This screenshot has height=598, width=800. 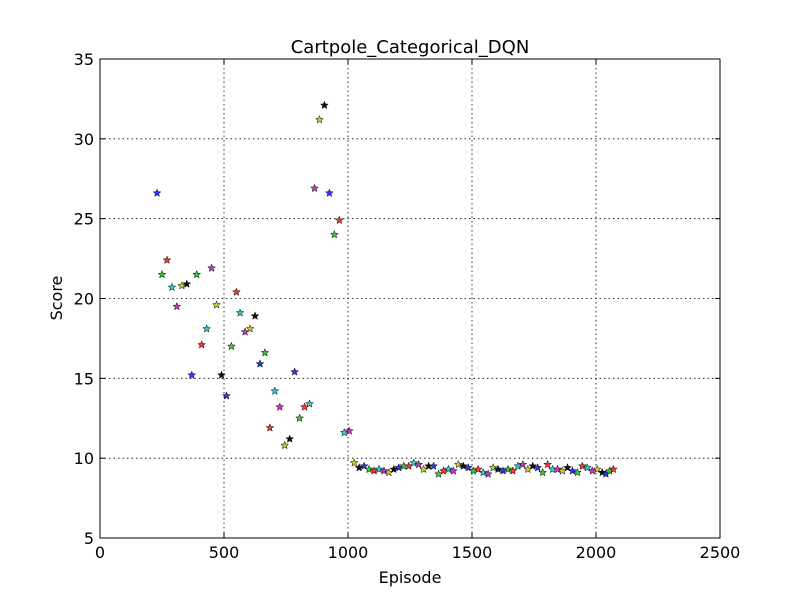 I want to click on x-tick-label: 2500, so click(x=720, y=552).